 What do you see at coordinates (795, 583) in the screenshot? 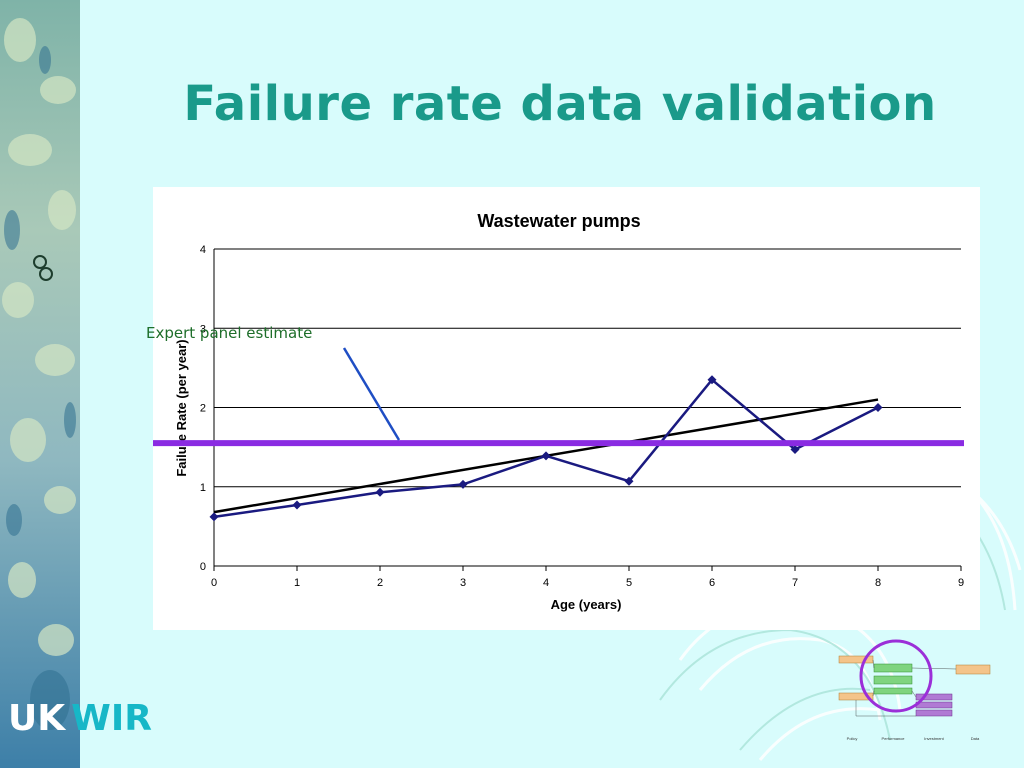
I see `x-tick-label: 7` at bounding box center [795, 583].